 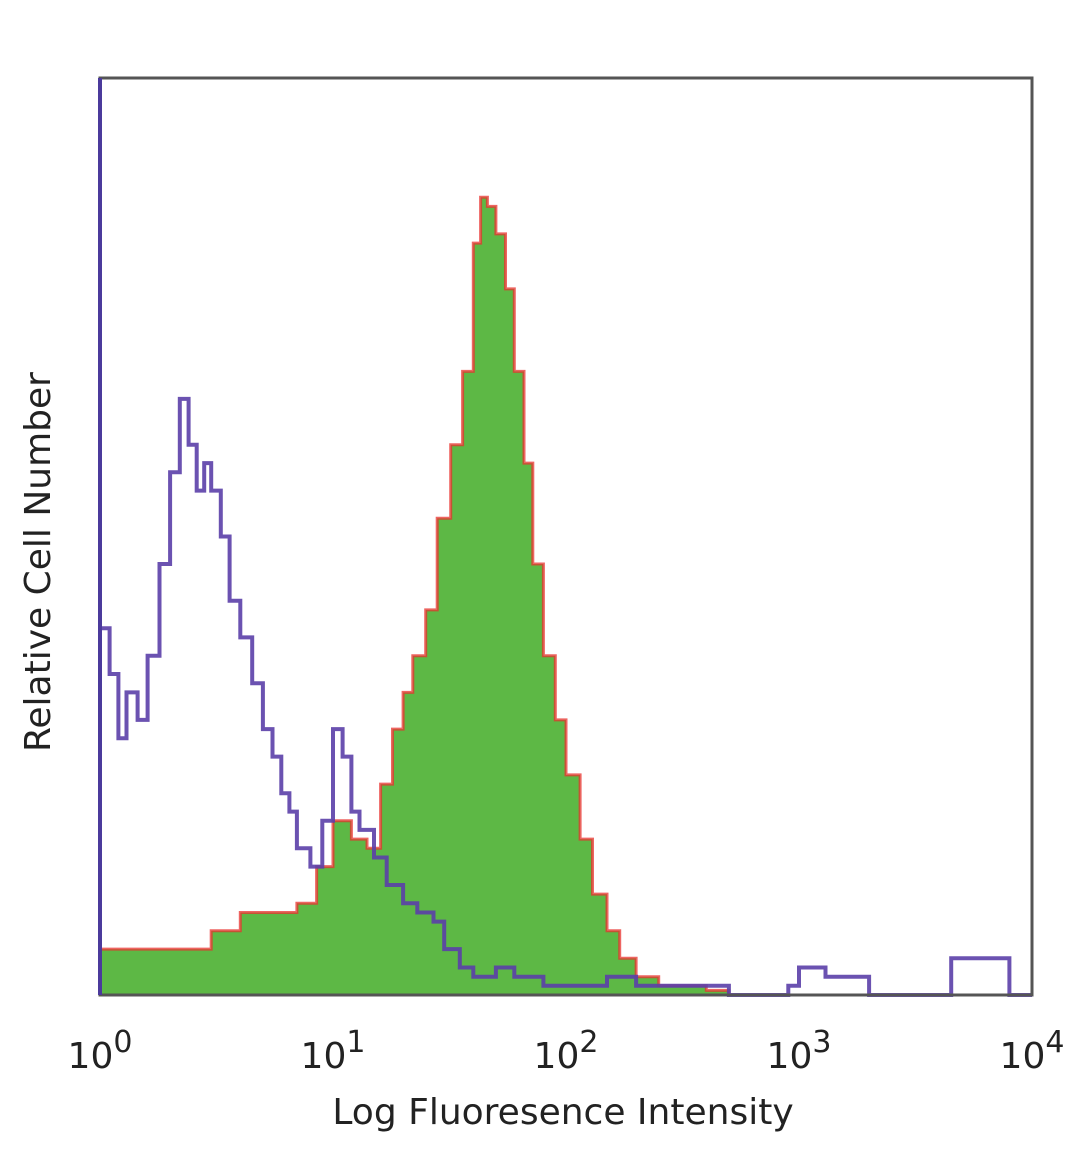 What do you see at coordinates (1032, 1051) in the screenshot?
I see `x-tick-label: 10⁴` at bounding box center [1032, 1051].